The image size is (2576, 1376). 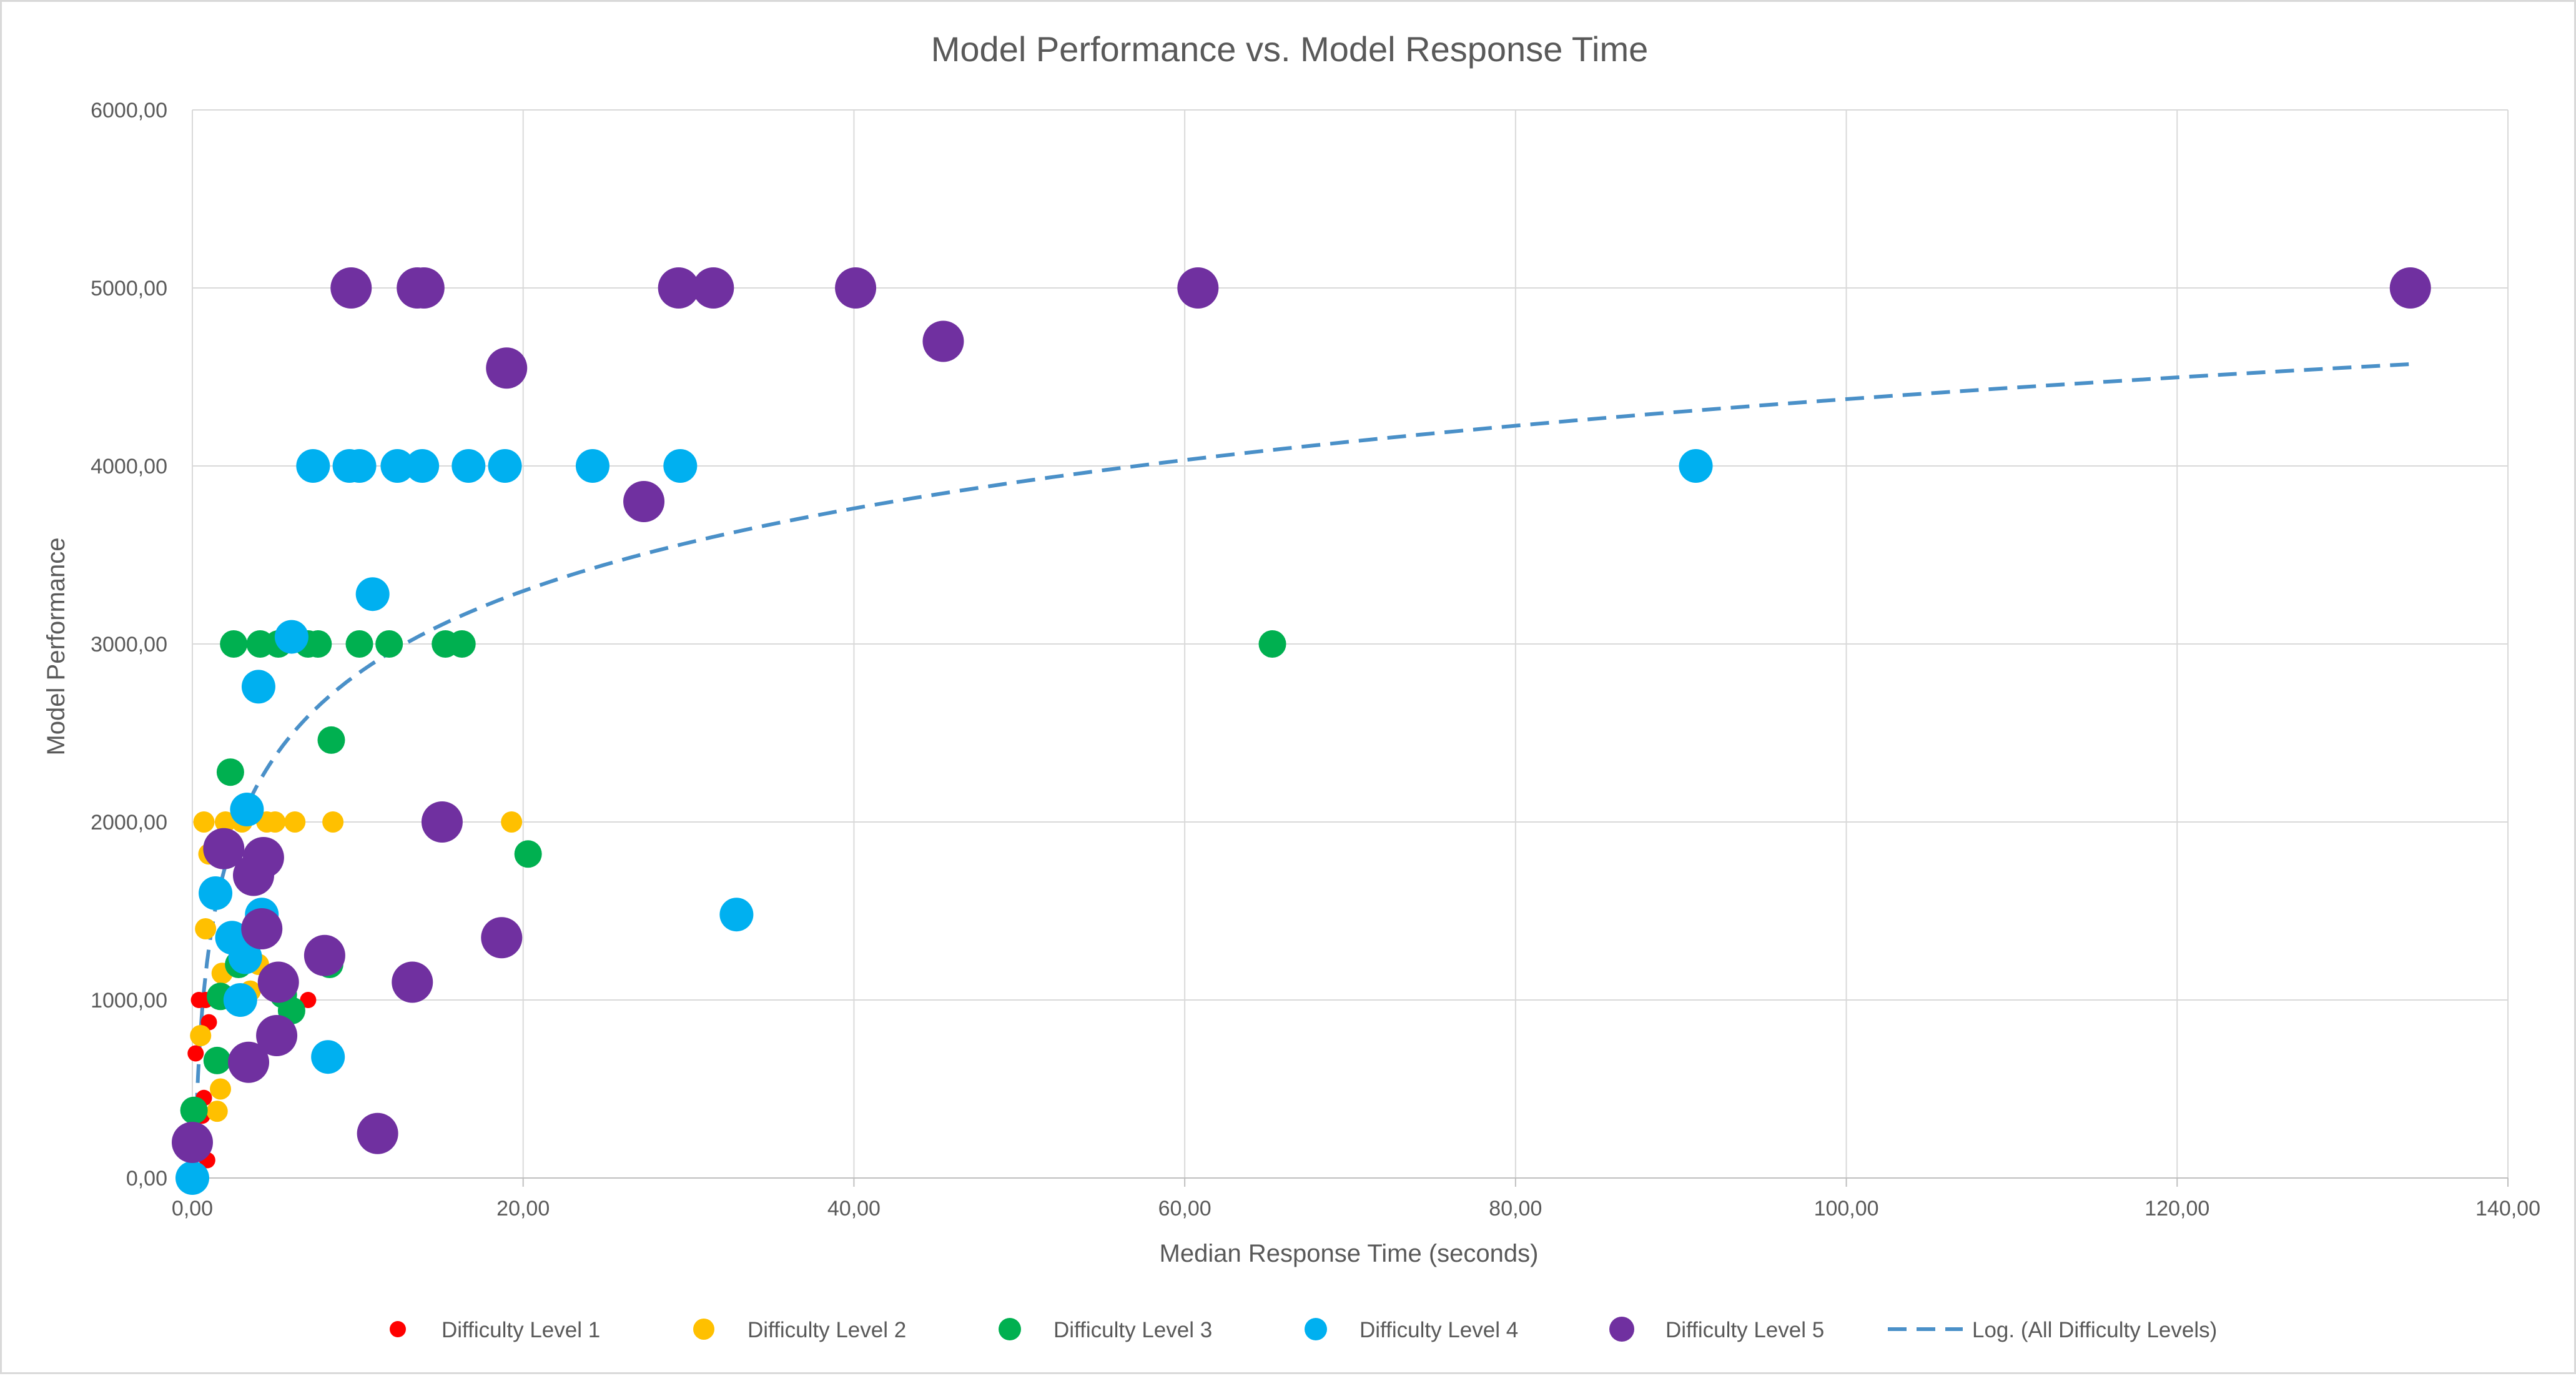 I want to click on legend-label: Difficulty Level 5, so click(x=1745, y=1330).